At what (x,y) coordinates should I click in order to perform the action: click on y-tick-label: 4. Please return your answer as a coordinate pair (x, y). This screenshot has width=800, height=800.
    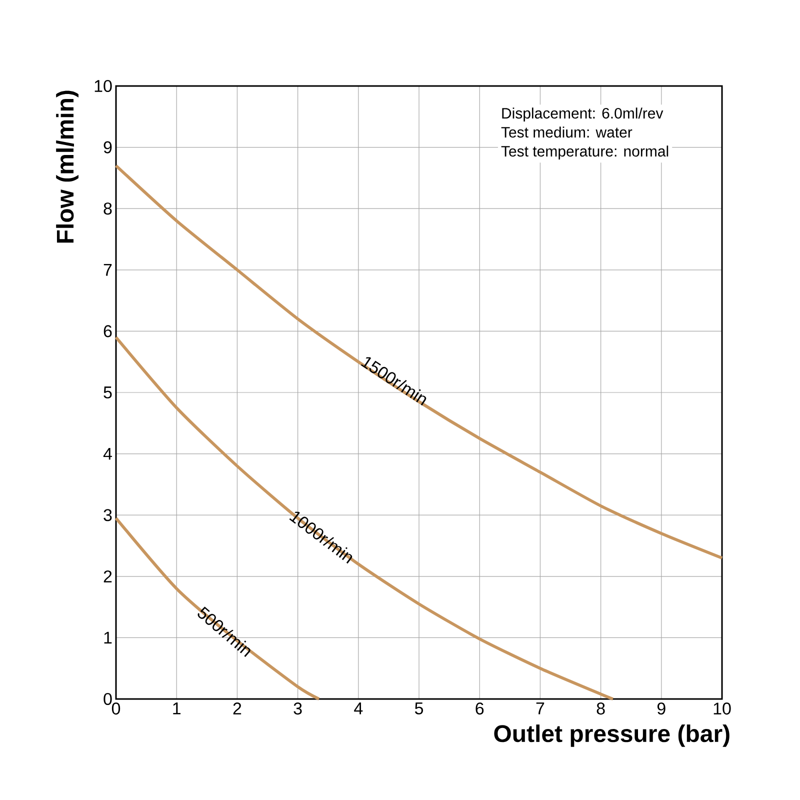
    Looking at the image, I should click on (107, 454).